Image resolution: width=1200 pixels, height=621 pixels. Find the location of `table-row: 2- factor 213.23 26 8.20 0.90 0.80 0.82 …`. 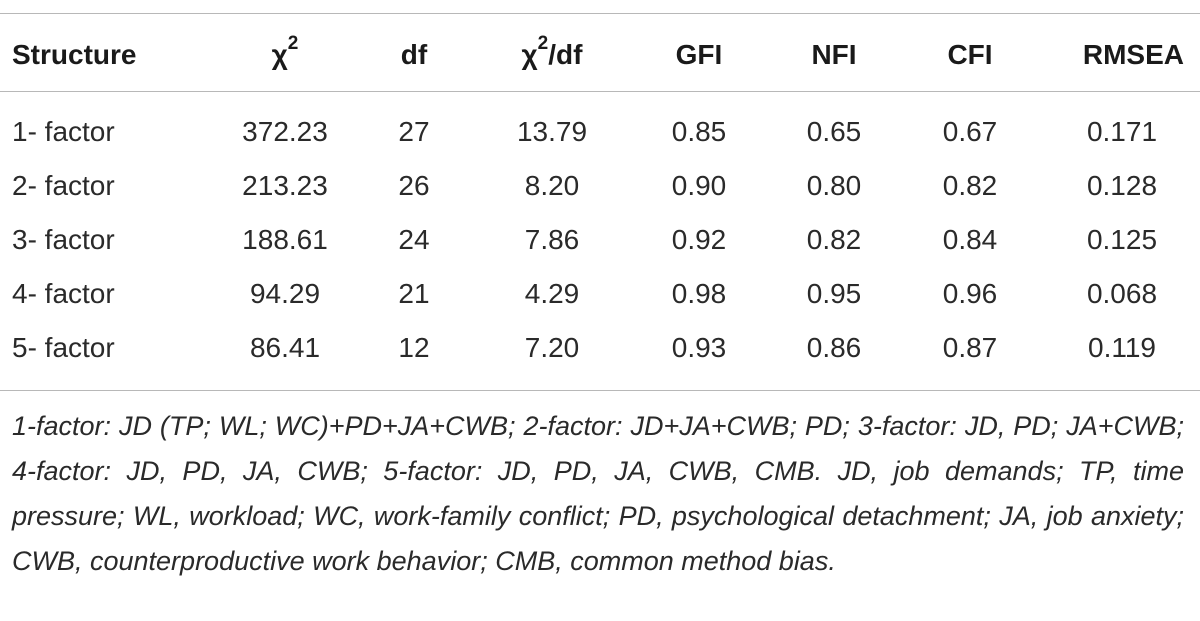

table-row: 2- factor 213.23 26 8.20 0.90 0.80 0.82 … is located at coordinates (600, 186).